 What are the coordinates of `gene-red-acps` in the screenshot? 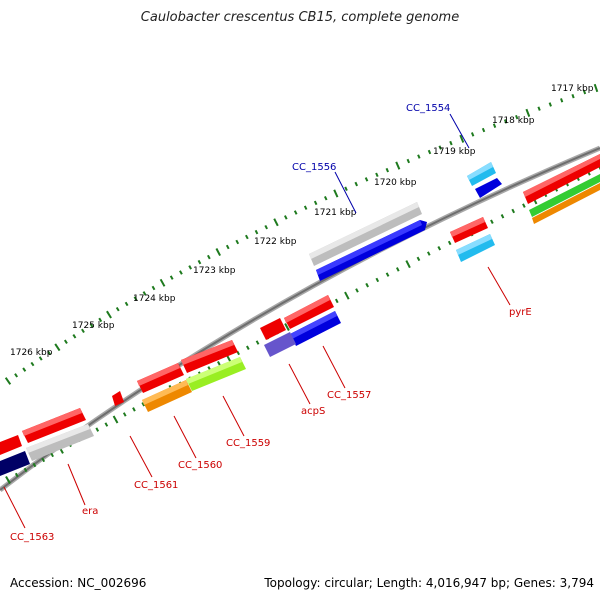 It's located at (273, 329).